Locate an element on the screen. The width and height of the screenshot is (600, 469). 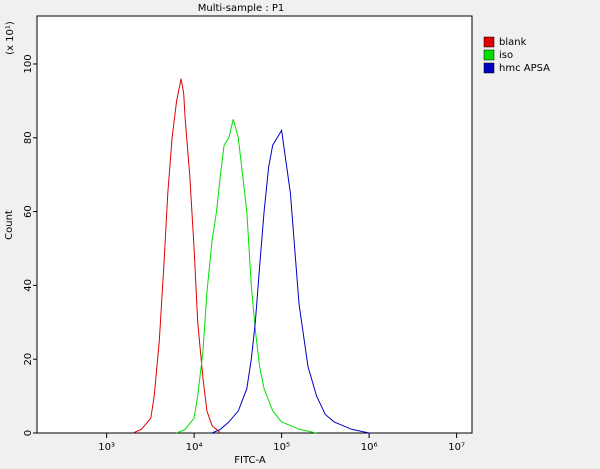
legend-label: iso is located at coordinates (506, 55).